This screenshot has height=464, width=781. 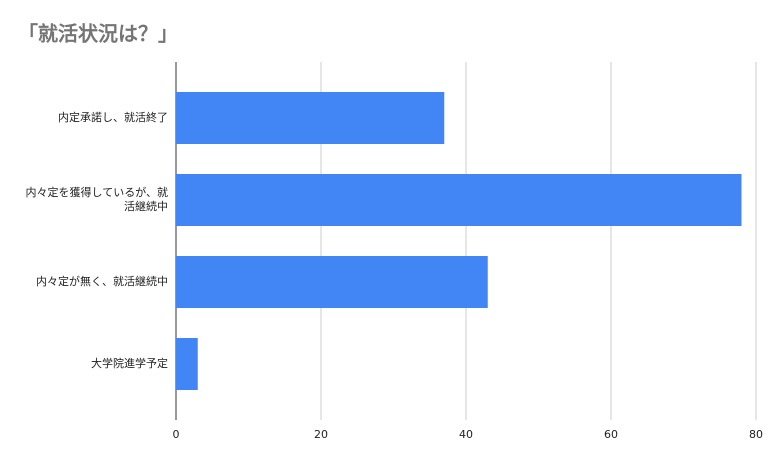 What do you see at coordinates (176, 434) in the screenshot?
I see `x-tick-label: 0` at bounding box center [176, 434].